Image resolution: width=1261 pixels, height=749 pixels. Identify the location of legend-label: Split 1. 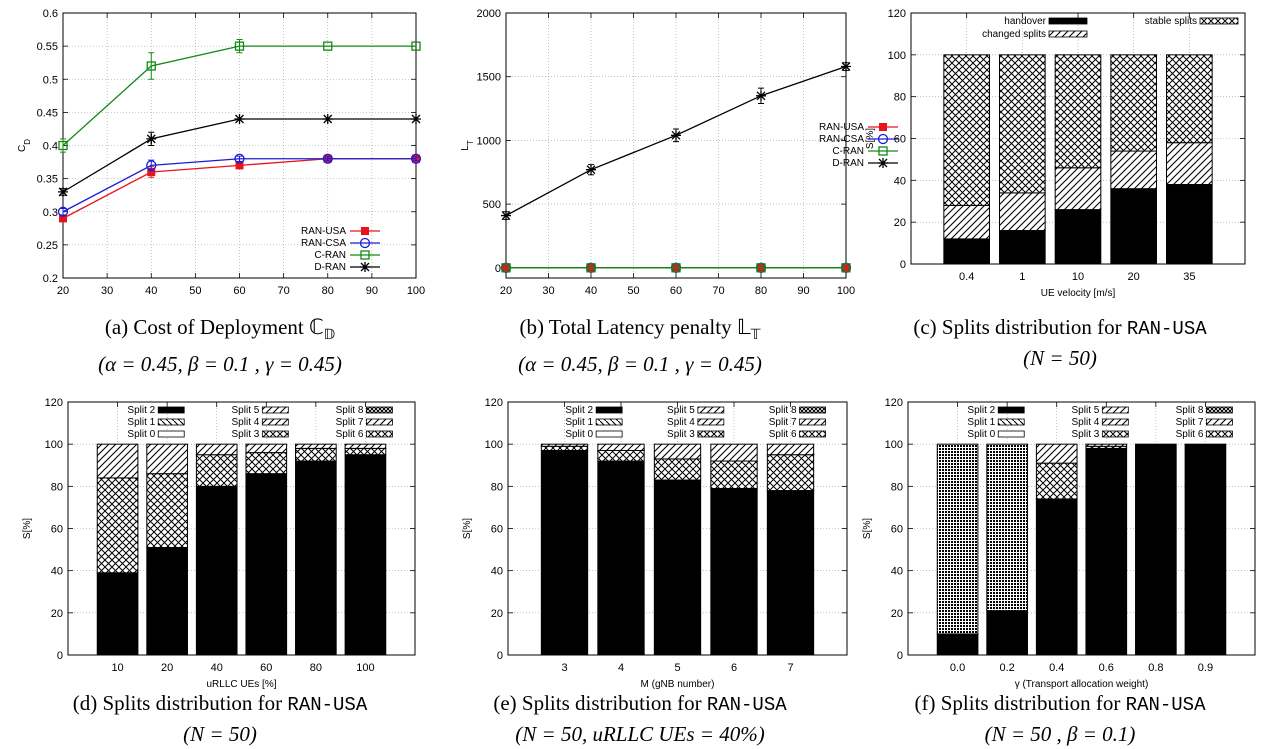
(141, 422).